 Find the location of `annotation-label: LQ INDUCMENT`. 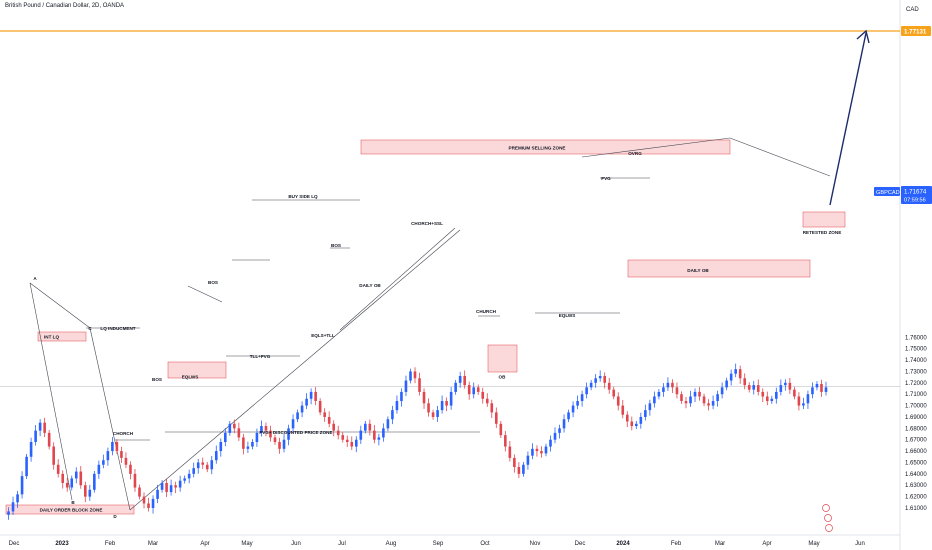

annotation-label: LQ INDUCMENT is located at coordinates (117, 328).